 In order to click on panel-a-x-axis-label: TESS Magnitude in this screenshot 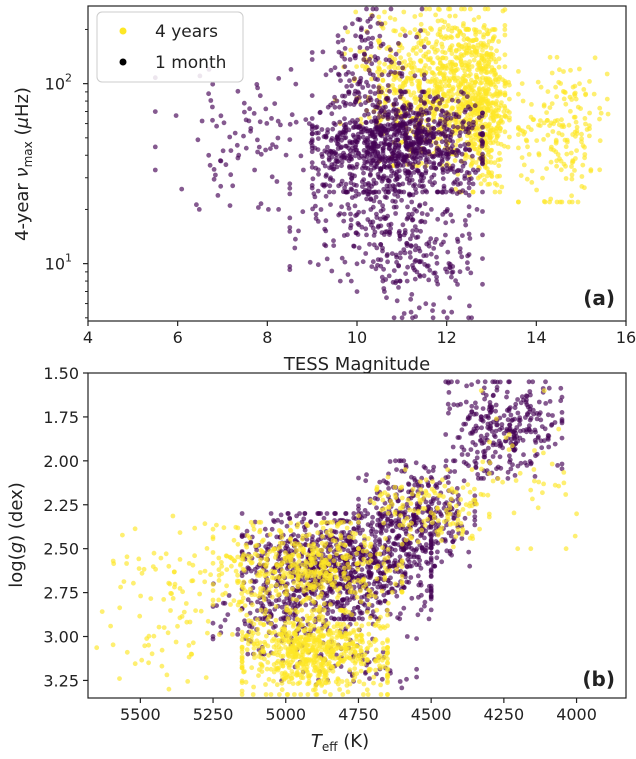, I will do `click(356, 364)`.